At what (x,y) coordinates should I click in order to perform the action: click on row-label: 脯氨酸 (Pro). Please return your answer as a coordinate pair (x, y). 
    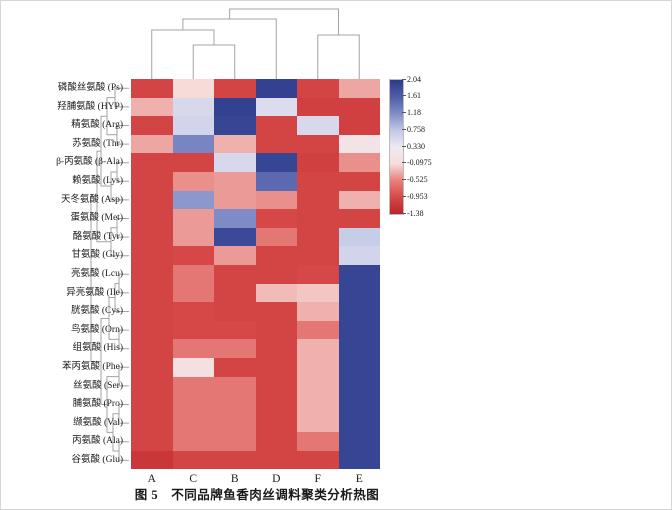
    Looking at the image, I should click on (97, 404).